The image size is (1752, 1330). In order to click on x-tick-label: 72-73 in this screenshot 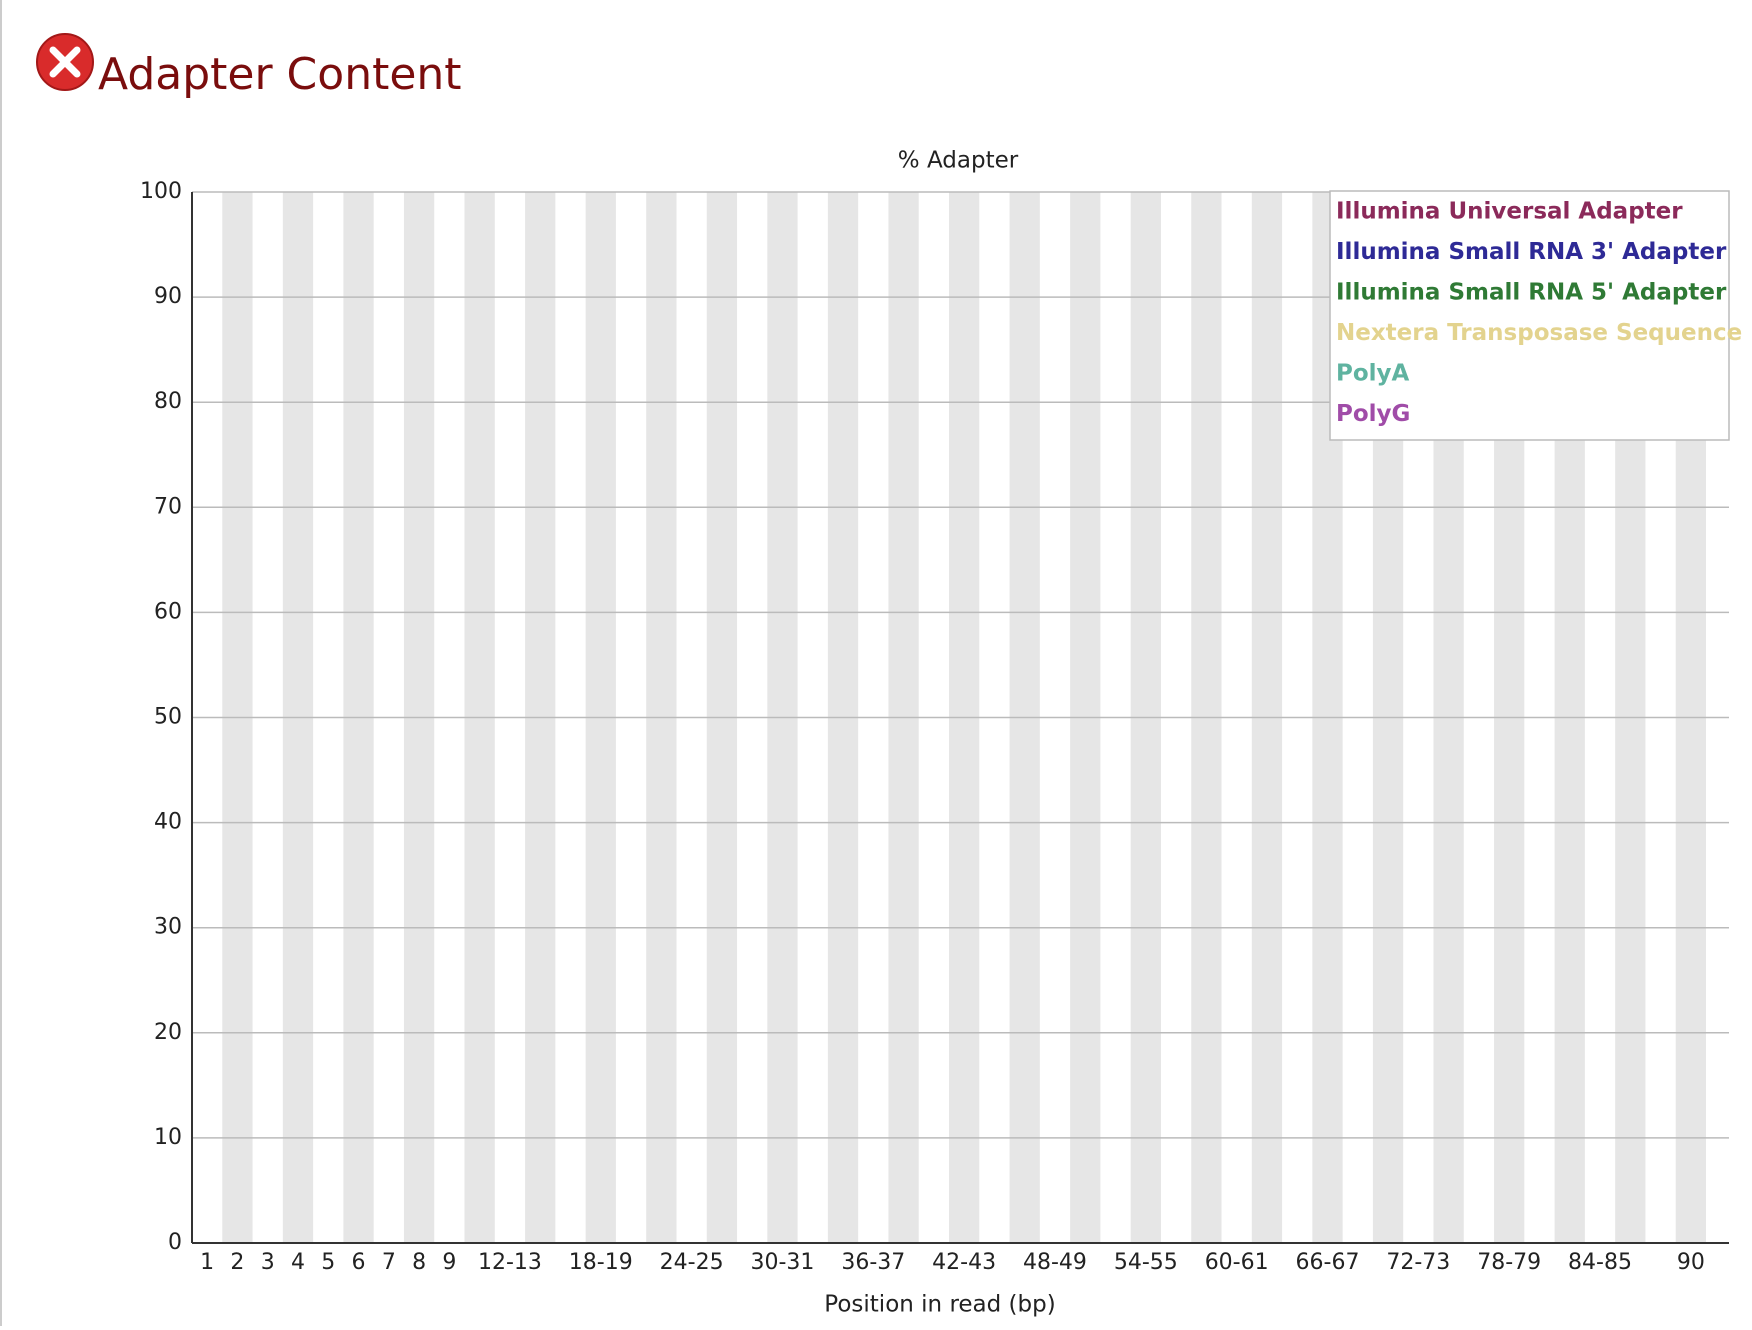, I will do `click(1418, 1262)`.